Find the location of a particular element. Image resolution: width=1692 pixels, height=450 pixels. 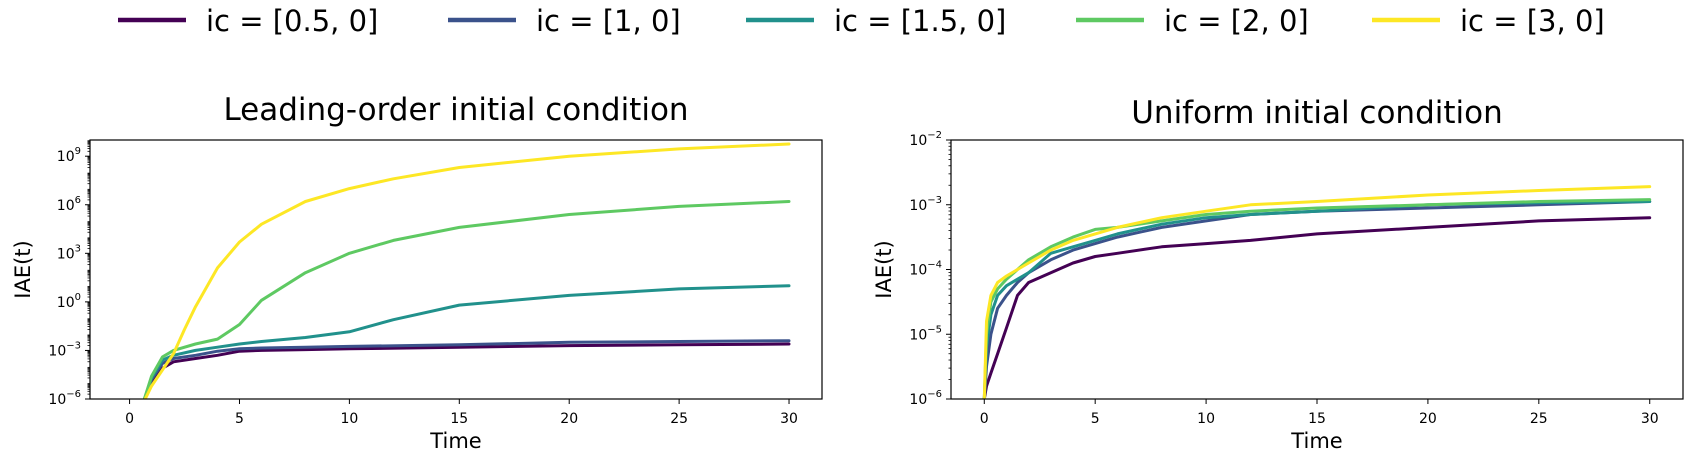

y-tick-label: 10⁻⁵ is located at coordinates (925, 333).